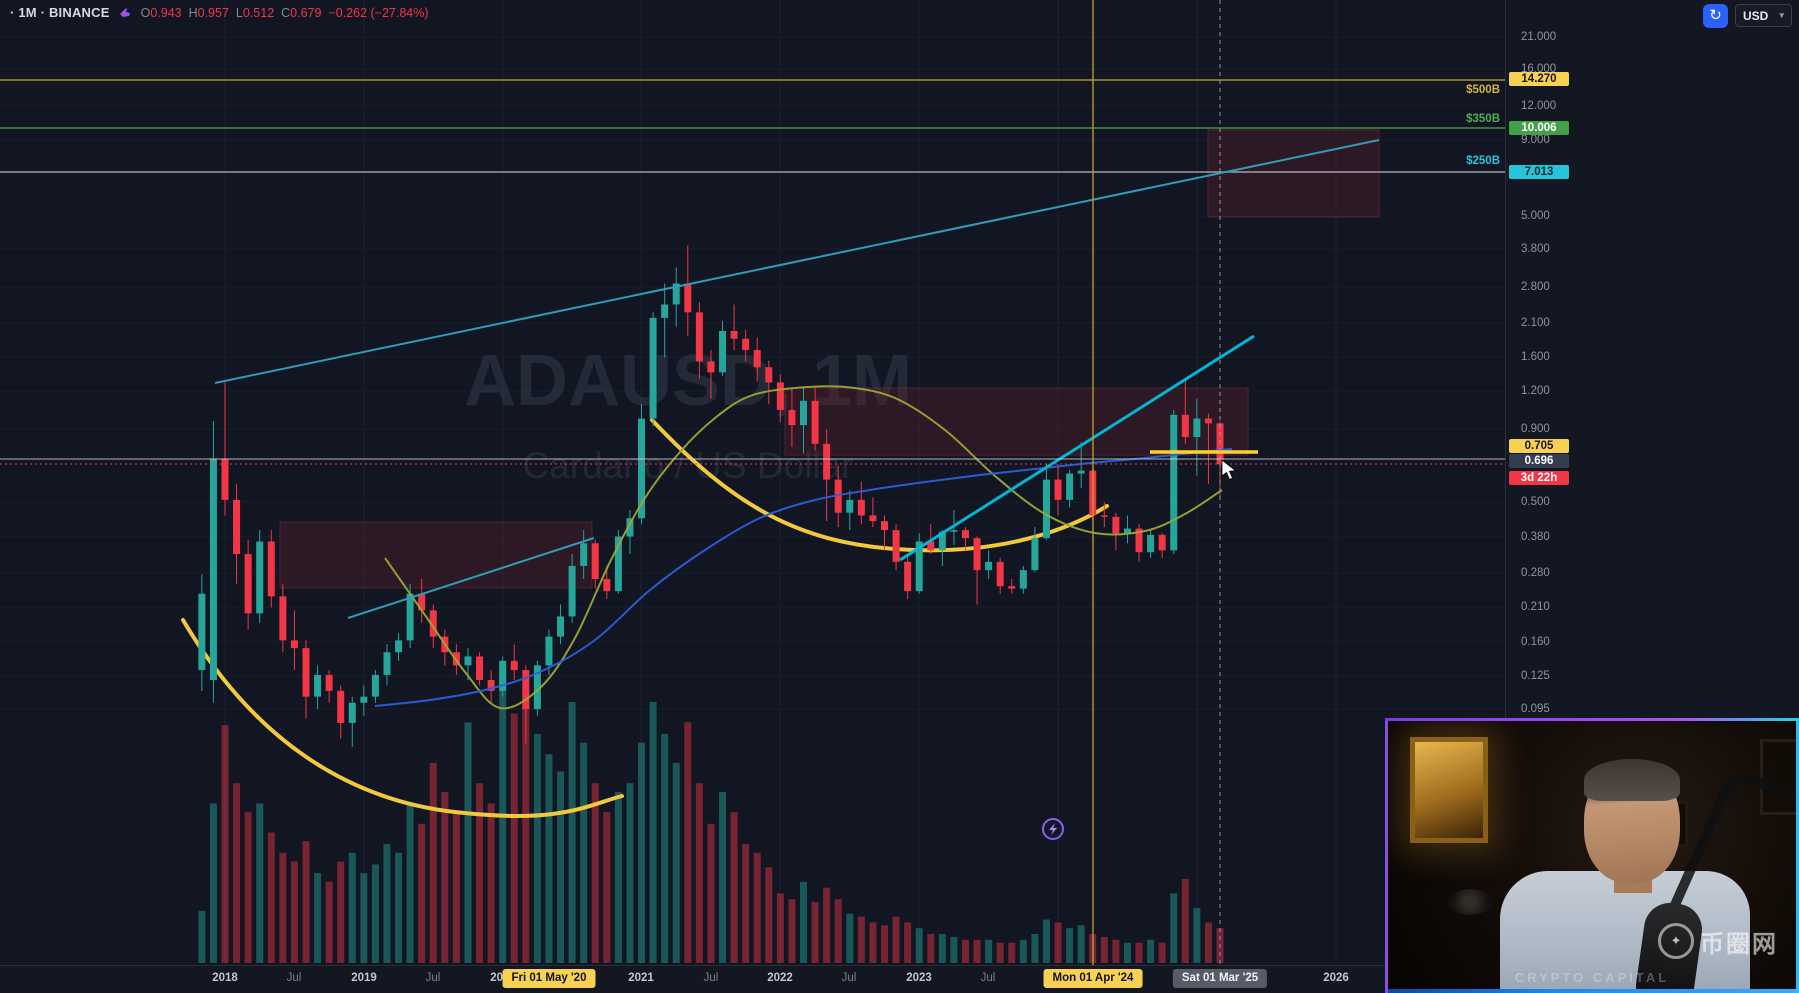  Describe the element at coordinates (1763, 15) in the screenshot. I see `currency-dropdown: USD ▾` at that location.